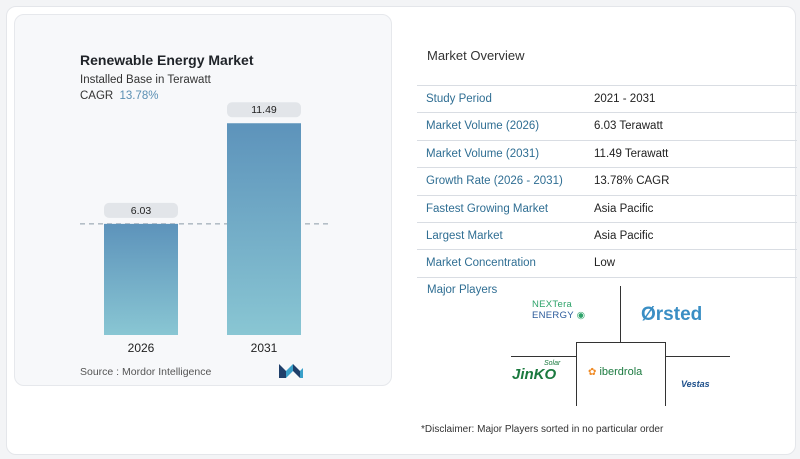  I want to click on overview-row-value: 6.03 Terawatt, so click(628, 126).